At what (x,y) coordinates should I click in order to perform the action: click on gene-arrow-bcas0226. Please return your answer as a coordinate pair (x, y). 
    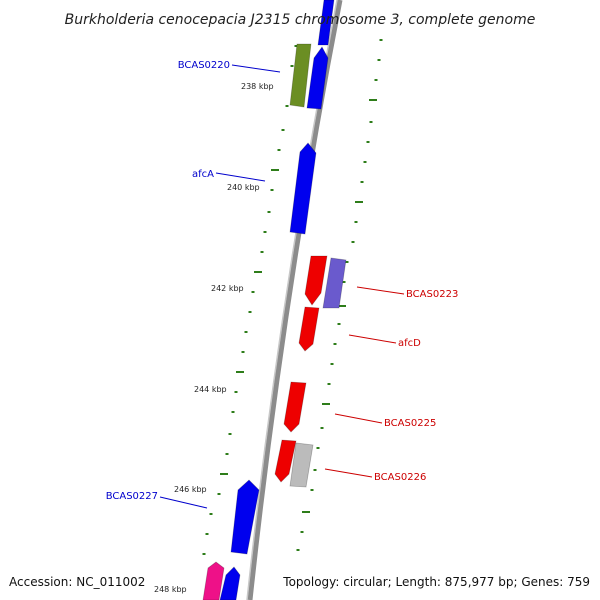
    Looking at the image, I should click on (301, 465).